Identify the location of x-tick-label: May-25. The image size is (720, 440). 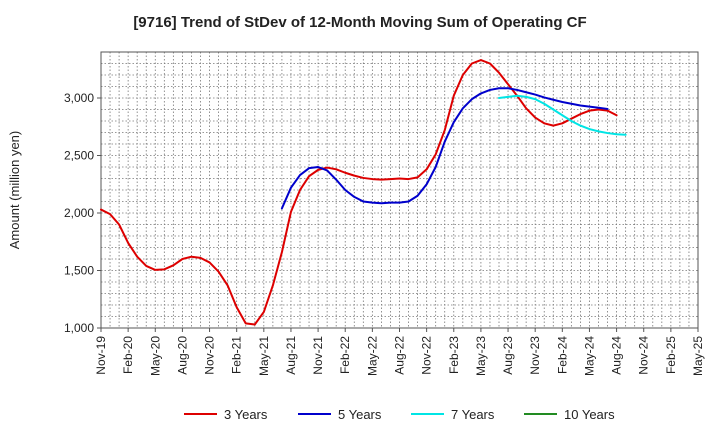
(698, 356).